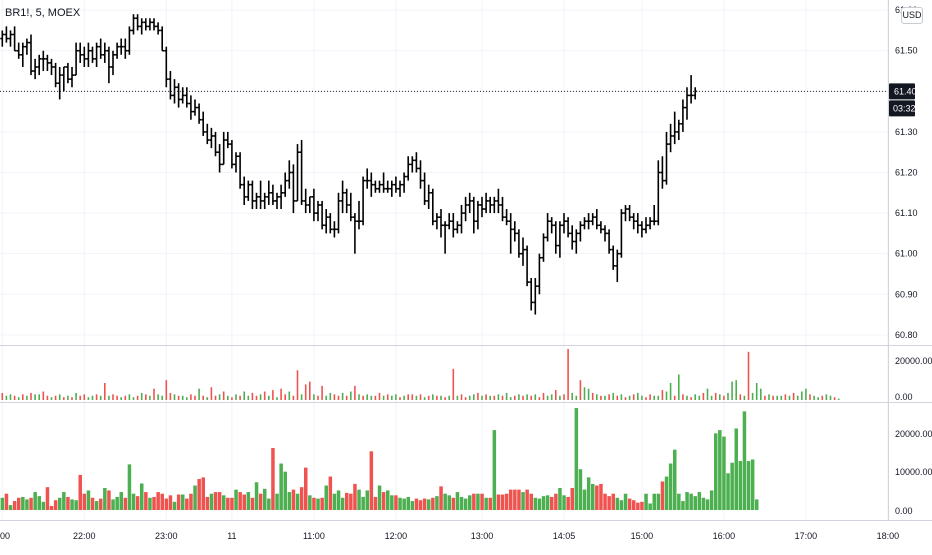  What do you see at coordinates (564, 536) in the screenshot?
I see `time-tick-label: 14:05` at bounding box center [564, 536].